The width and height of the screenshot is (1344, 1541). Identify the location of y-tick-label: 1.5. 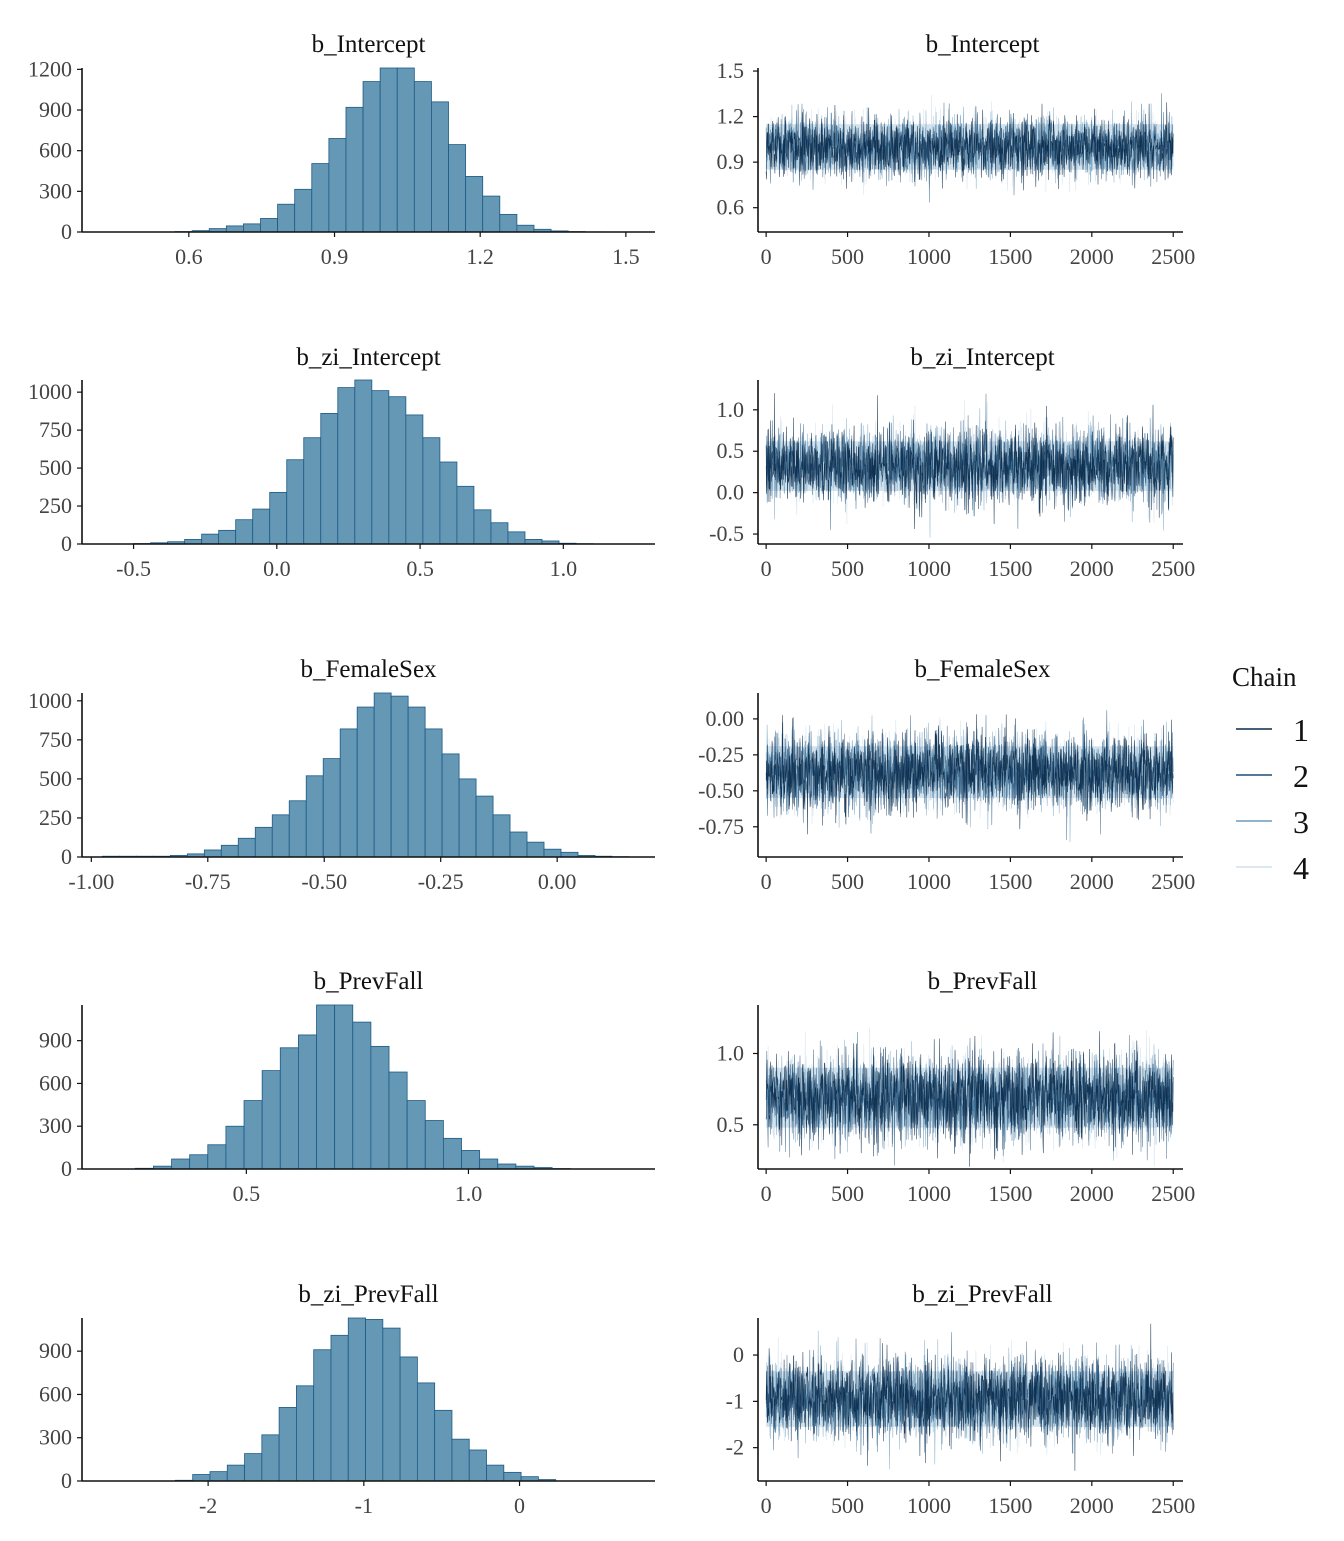
(731, 70).